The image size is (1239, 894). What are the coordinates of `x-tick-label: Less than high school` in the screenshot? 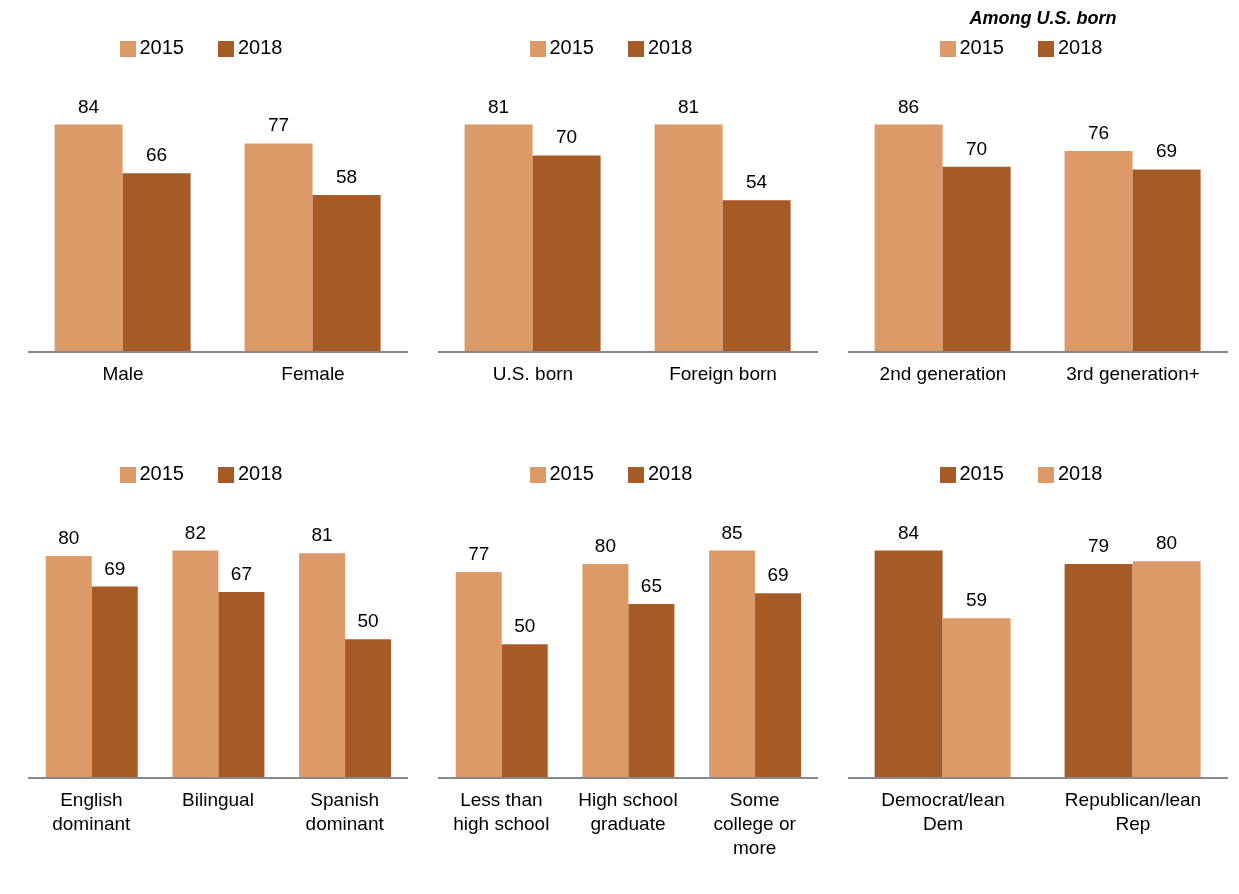 It's located at (501, 811).